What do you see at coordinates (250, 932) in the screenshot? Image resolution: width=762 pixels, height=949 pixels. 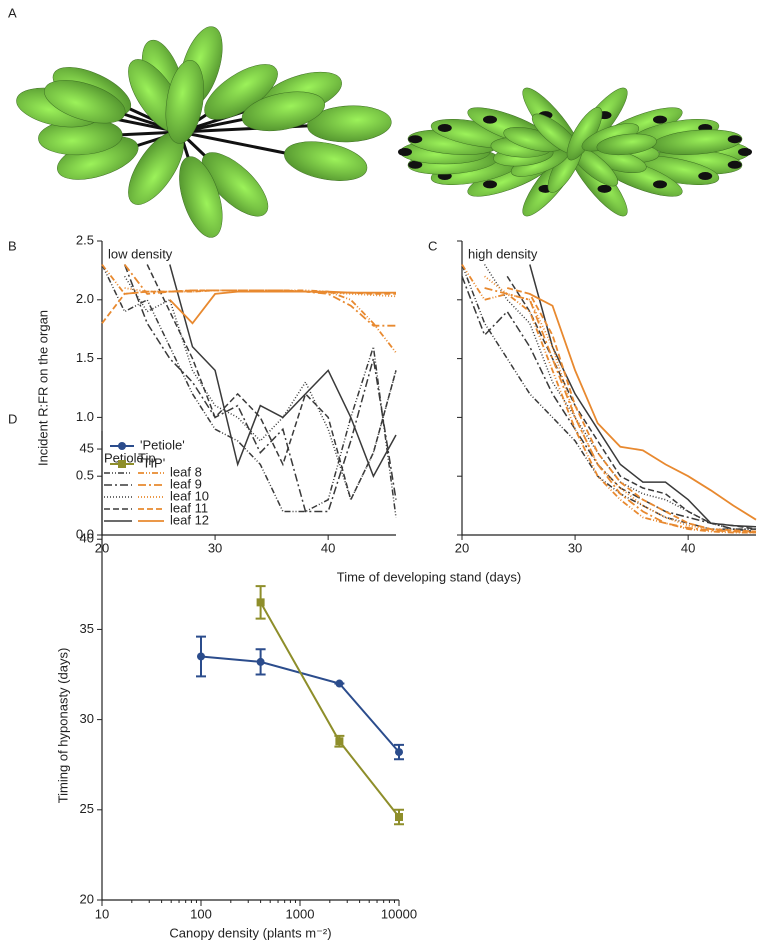 I see `x-axis-title: Canopy density (plants m⁻²)` at bounding box center [250, 932].